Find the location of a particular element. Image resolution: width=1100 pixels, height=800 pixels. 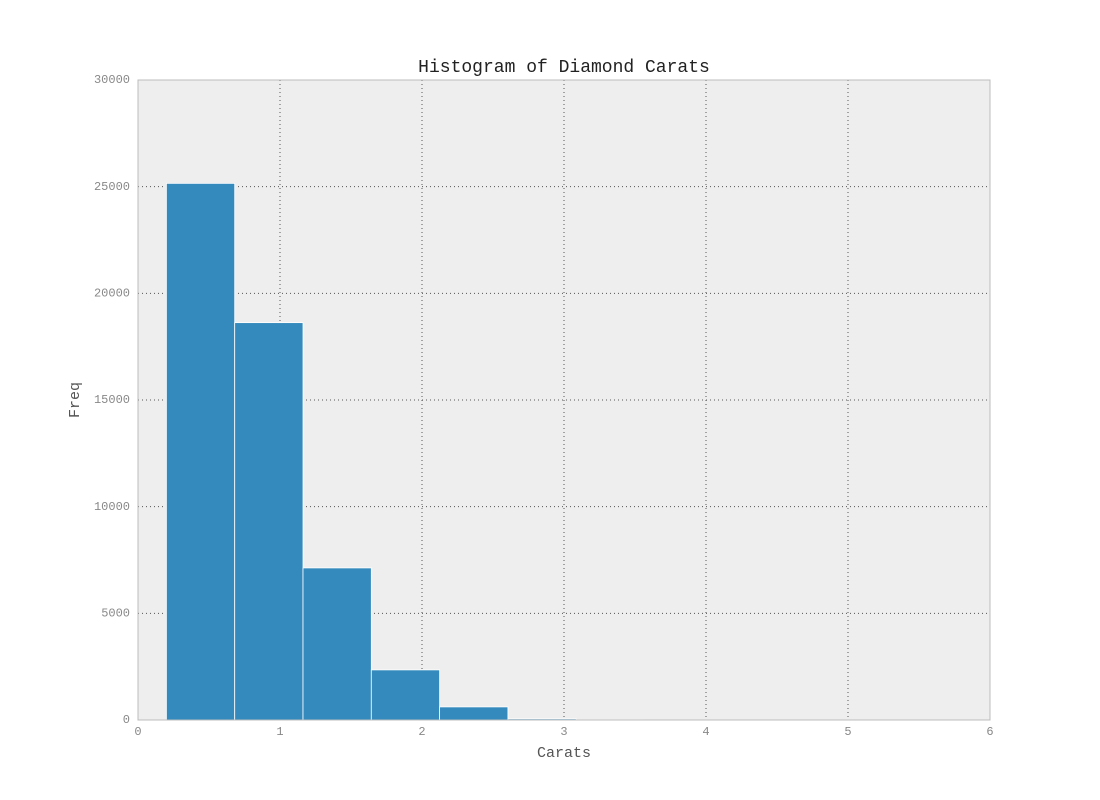

y-tick-label: 15000 is located at coordinates (112, 400).